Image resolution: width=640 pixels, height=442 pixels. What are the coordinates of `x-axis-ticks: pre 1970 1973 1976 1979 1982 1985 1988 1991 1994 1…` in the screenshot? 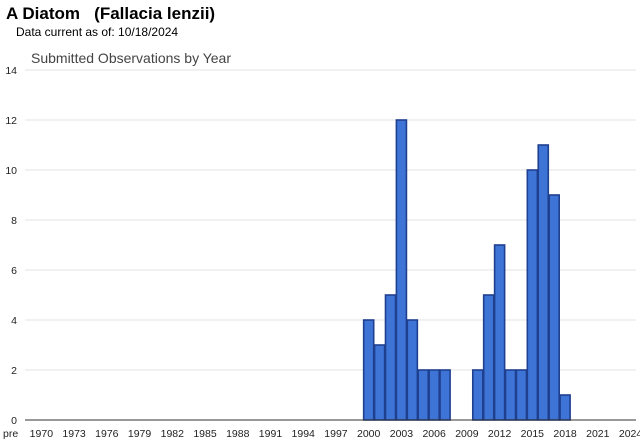 It's located at (321, 434).